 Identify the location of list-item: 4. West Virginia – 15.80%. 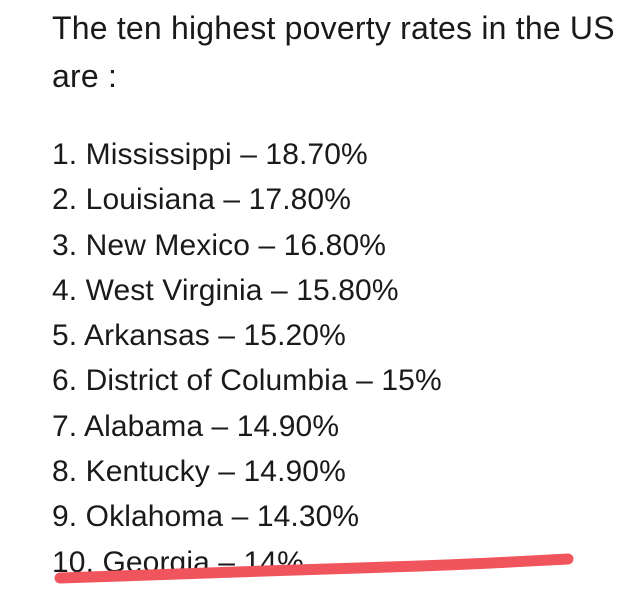
(225, 290).